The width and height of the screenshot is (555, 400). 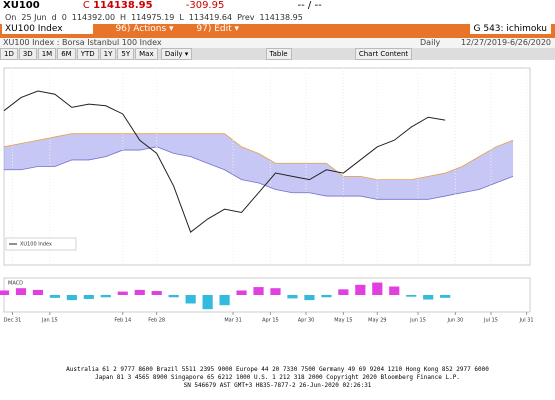 I want to click on date-range: 12/27/2019-6/26/2020, so click(x=505, y=42).